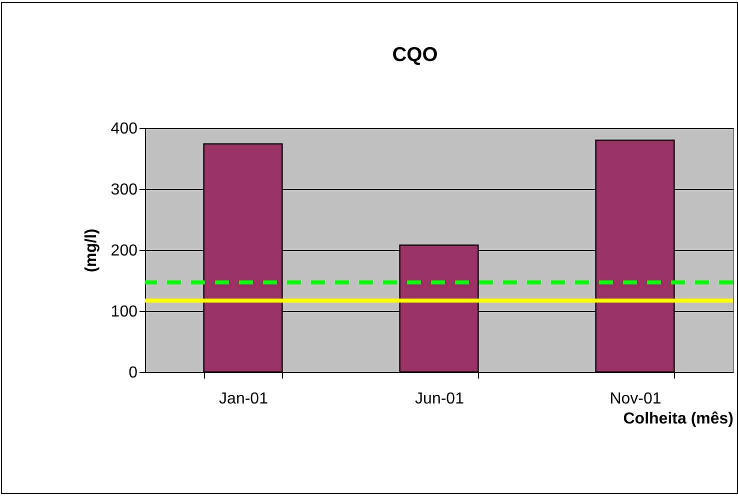  I want to click on y-tick-label: 0, so click(133, 373).